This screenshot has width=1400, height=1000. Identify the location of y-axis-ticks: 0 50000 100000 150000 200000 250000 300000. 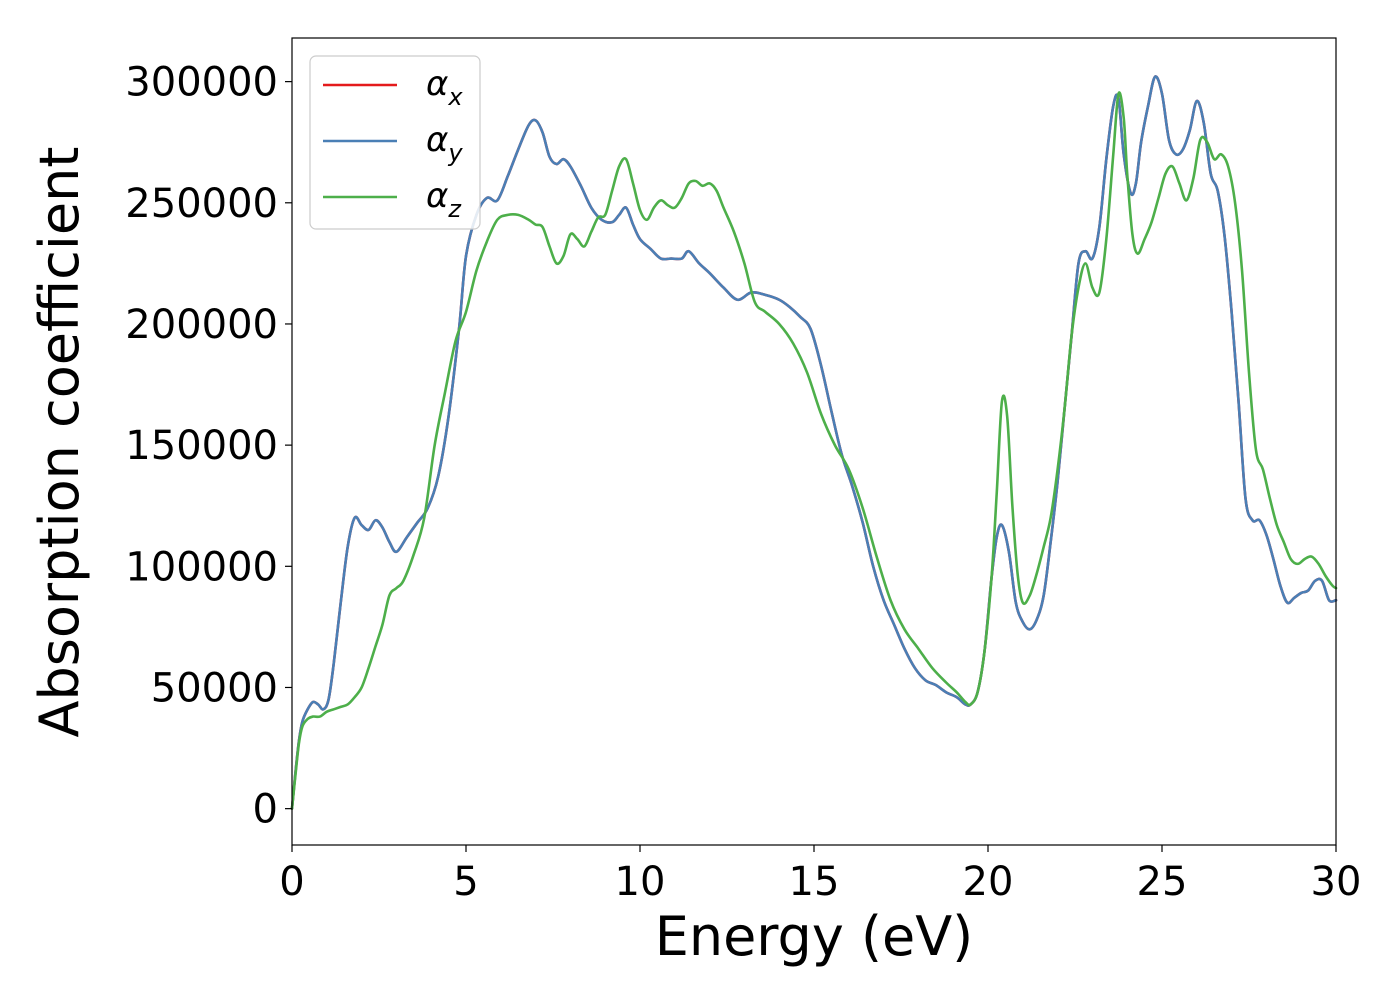
(208, 446).